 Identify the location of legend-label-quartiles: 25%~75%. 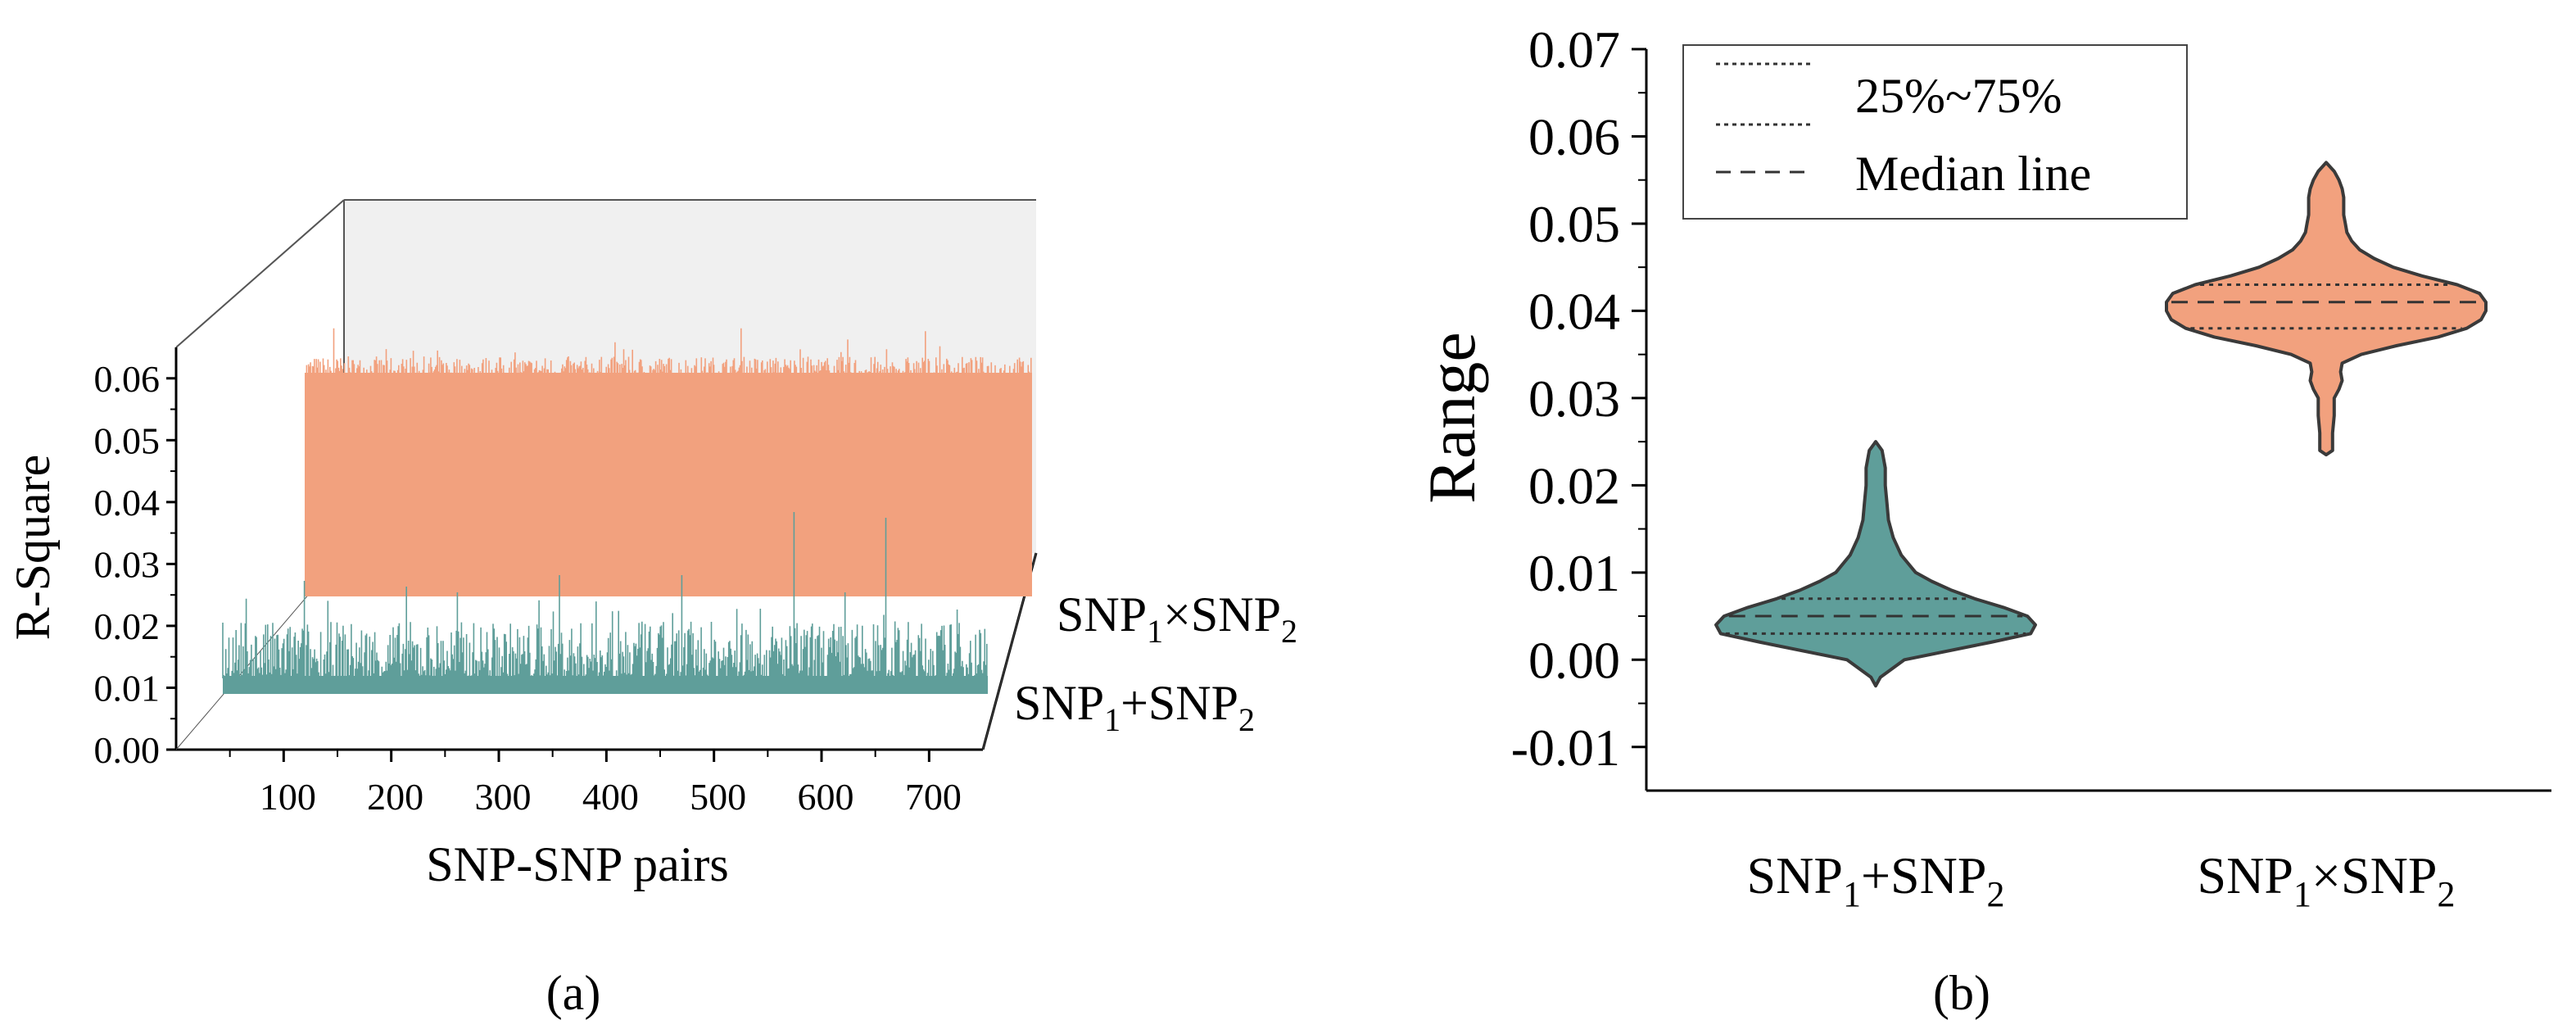
(1958, 96).